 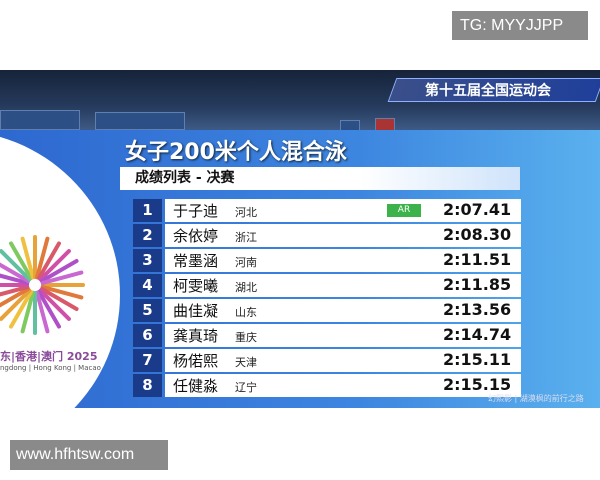 I want to click on games-logo-icon, so click(x=42, y=285).